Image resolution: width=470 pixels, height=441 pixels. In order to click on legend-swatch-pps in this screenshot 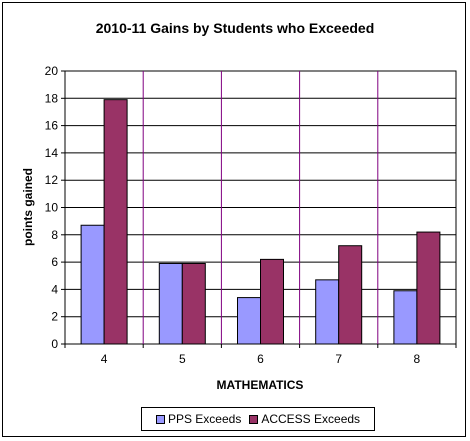, I will do `click(160, 419)`.